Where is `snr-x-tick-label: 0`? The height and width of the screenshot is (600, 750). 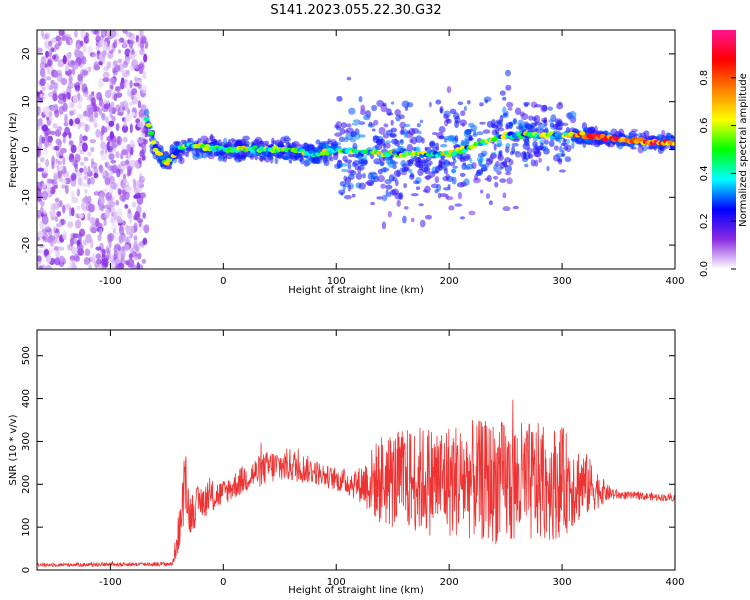
snr-x-tick-label: 0 is located at coordinates (223, 582).